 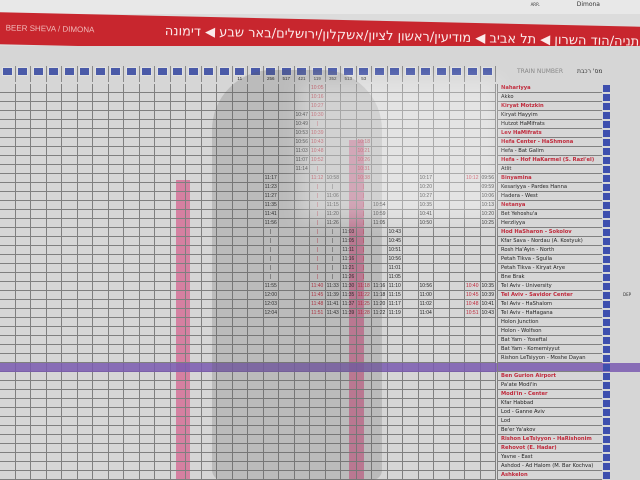 I want to click on time-cell: 10:39, so click(x=318, y=133).